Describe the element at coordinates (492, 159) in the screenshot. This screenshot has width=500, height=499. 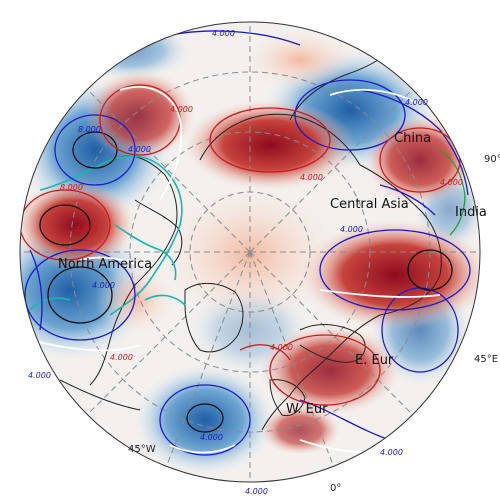
I see `longitude-label-90e: 90°E` at that location.